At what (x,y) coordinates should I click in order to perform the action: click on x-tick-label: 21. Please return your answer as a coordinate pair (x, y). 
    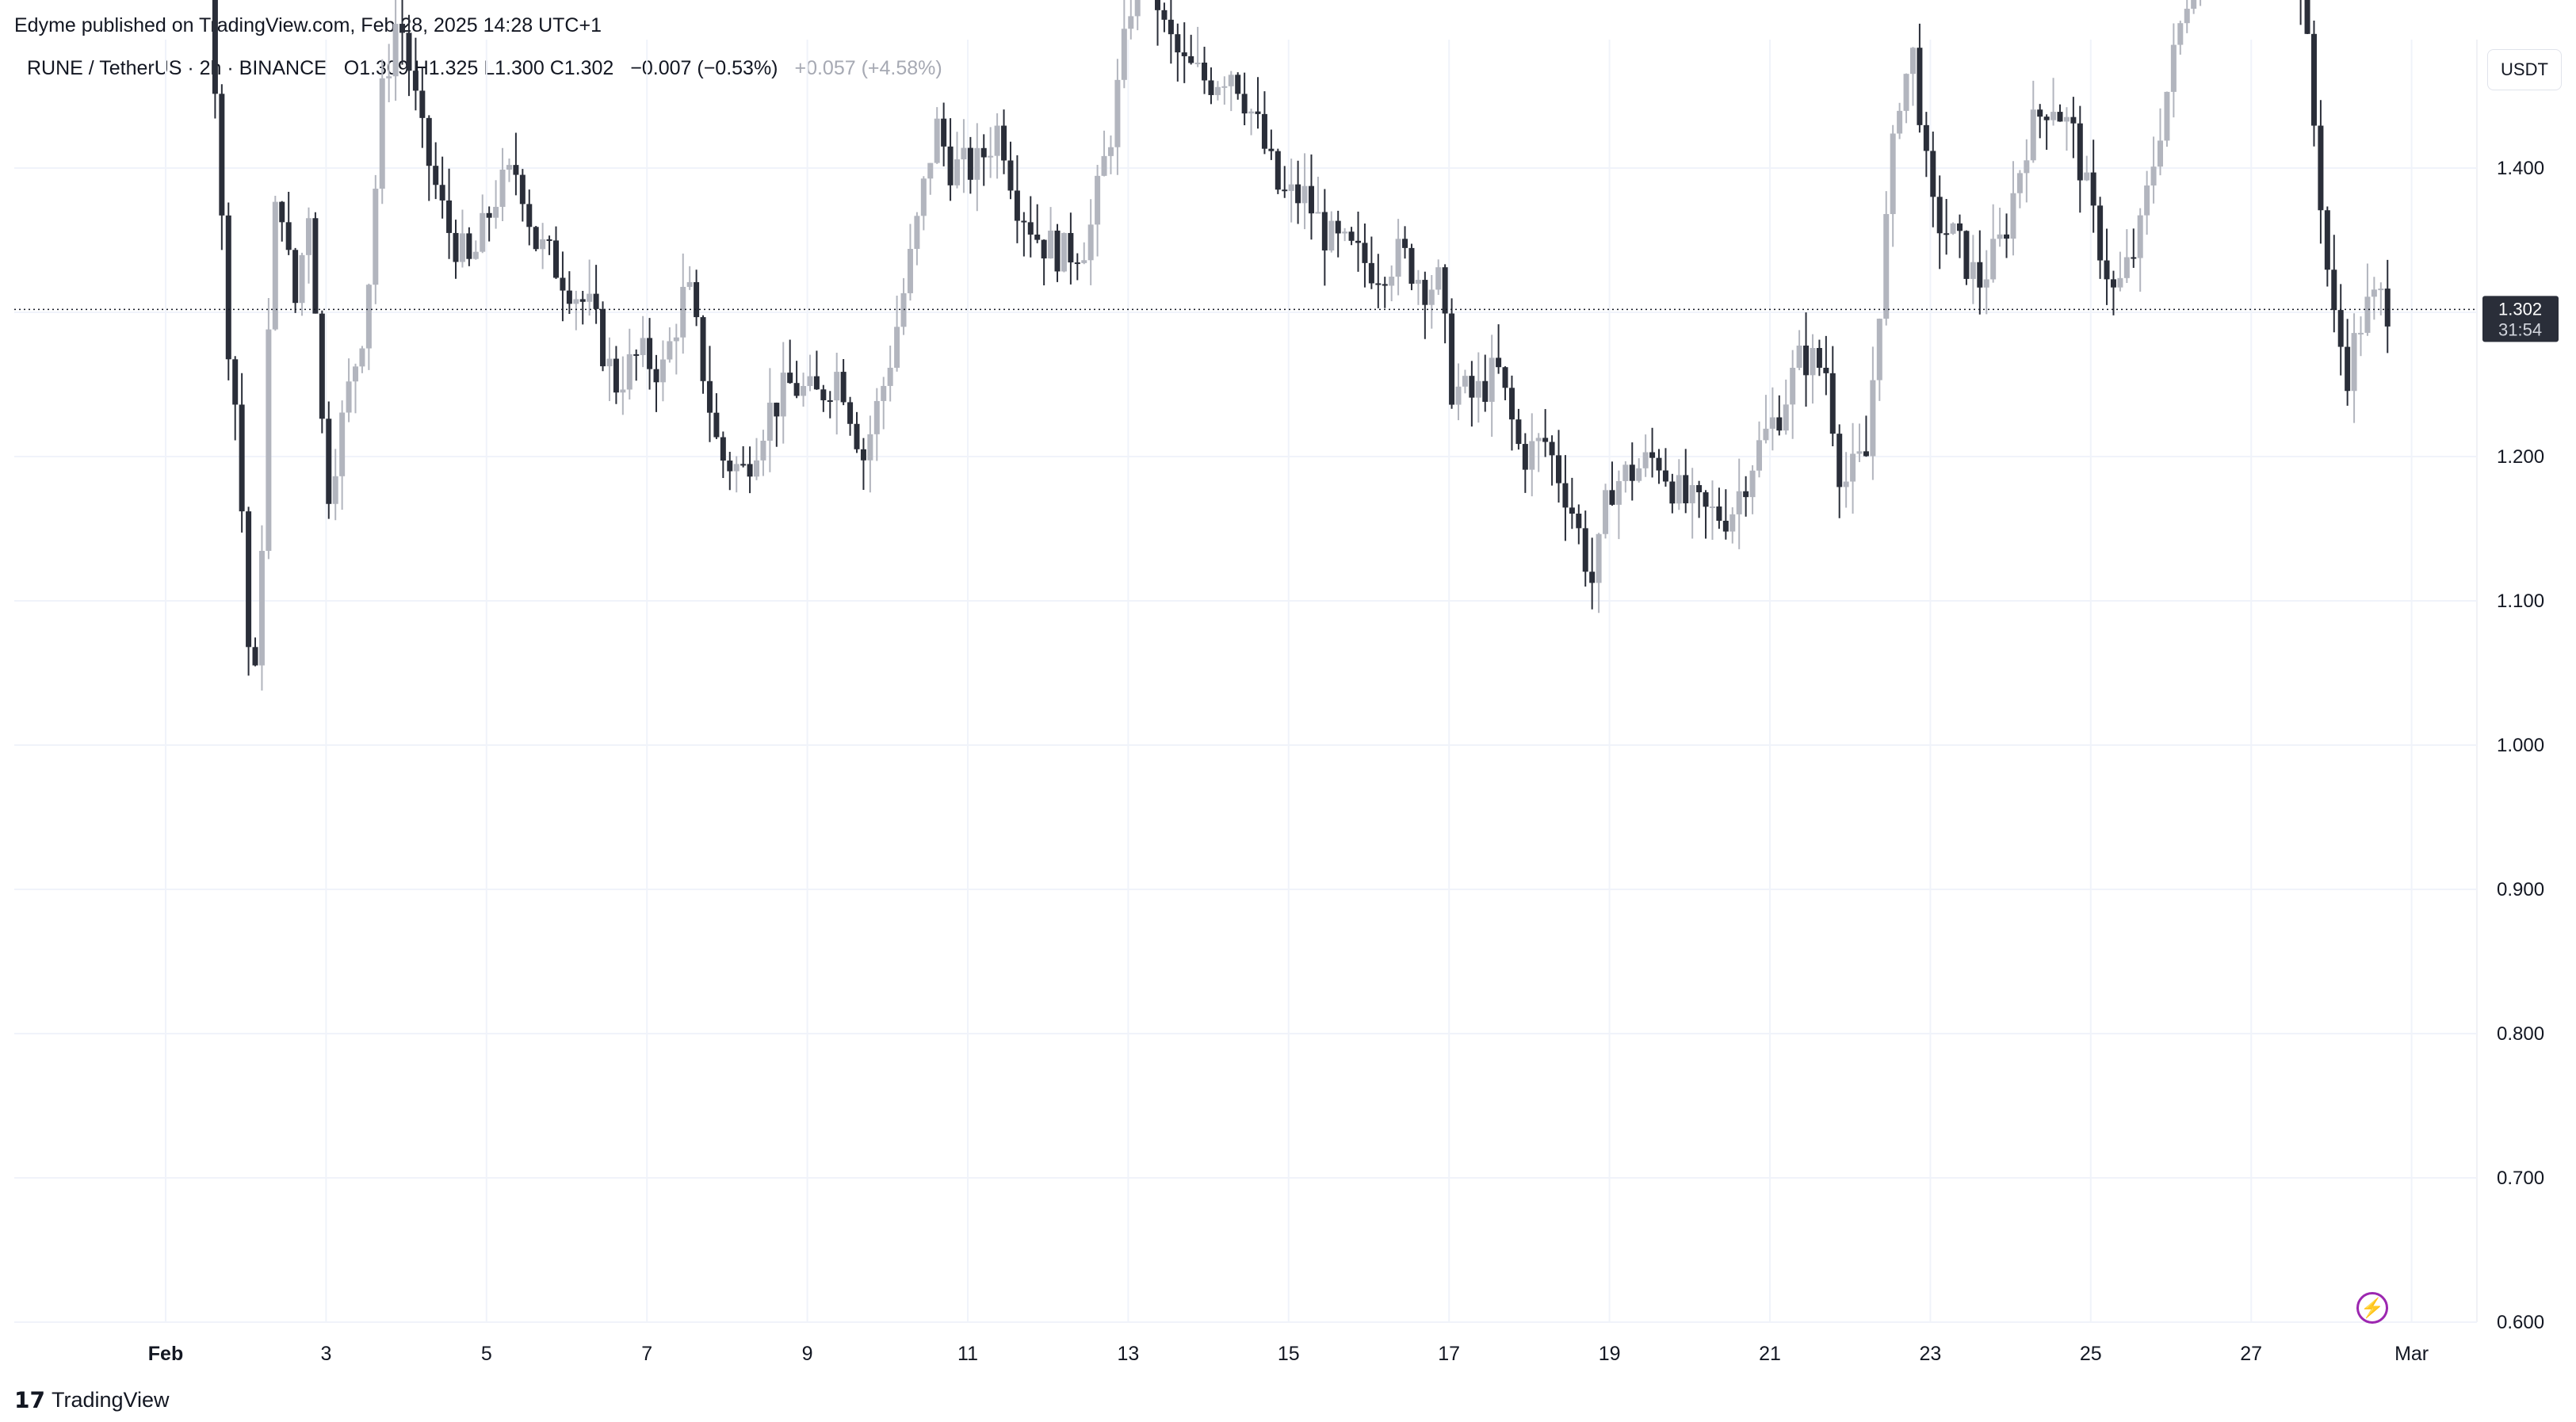
    Looking at the image, I should click on (1770, 1354).